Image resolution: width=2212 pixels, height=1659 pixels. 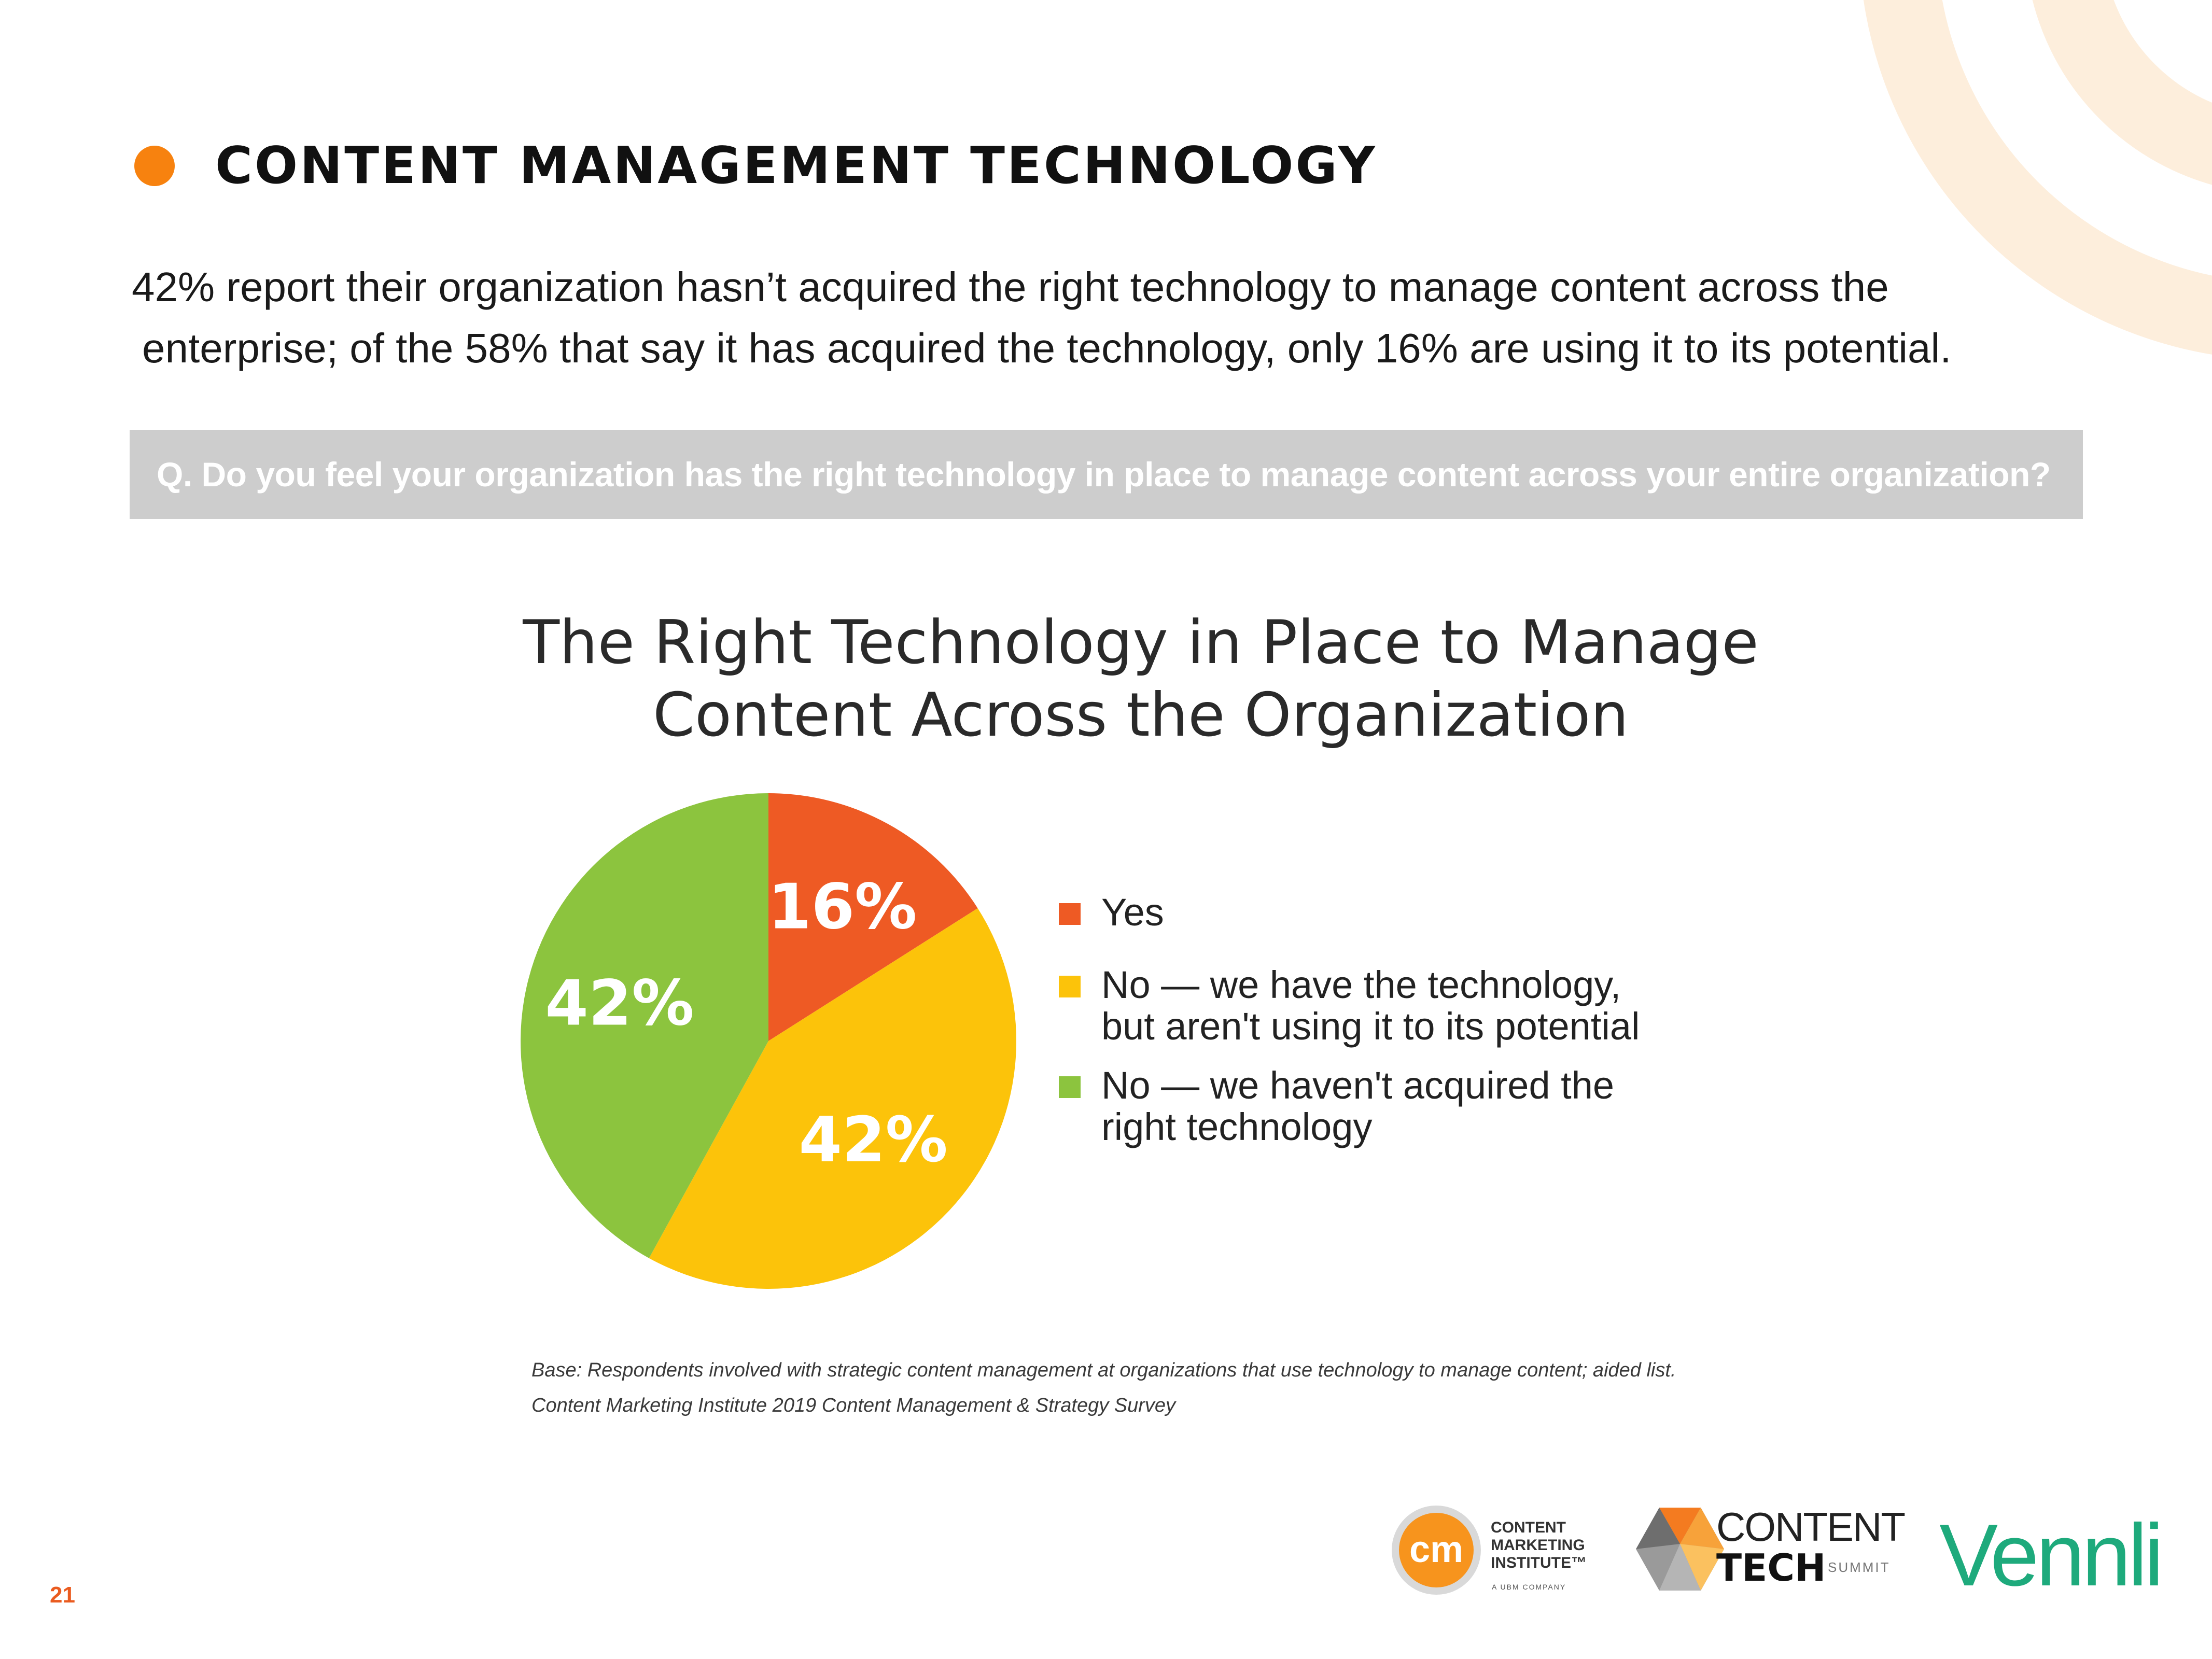 I want to click on pie-slice-label-0: 16%, so click(x=842, y=907).